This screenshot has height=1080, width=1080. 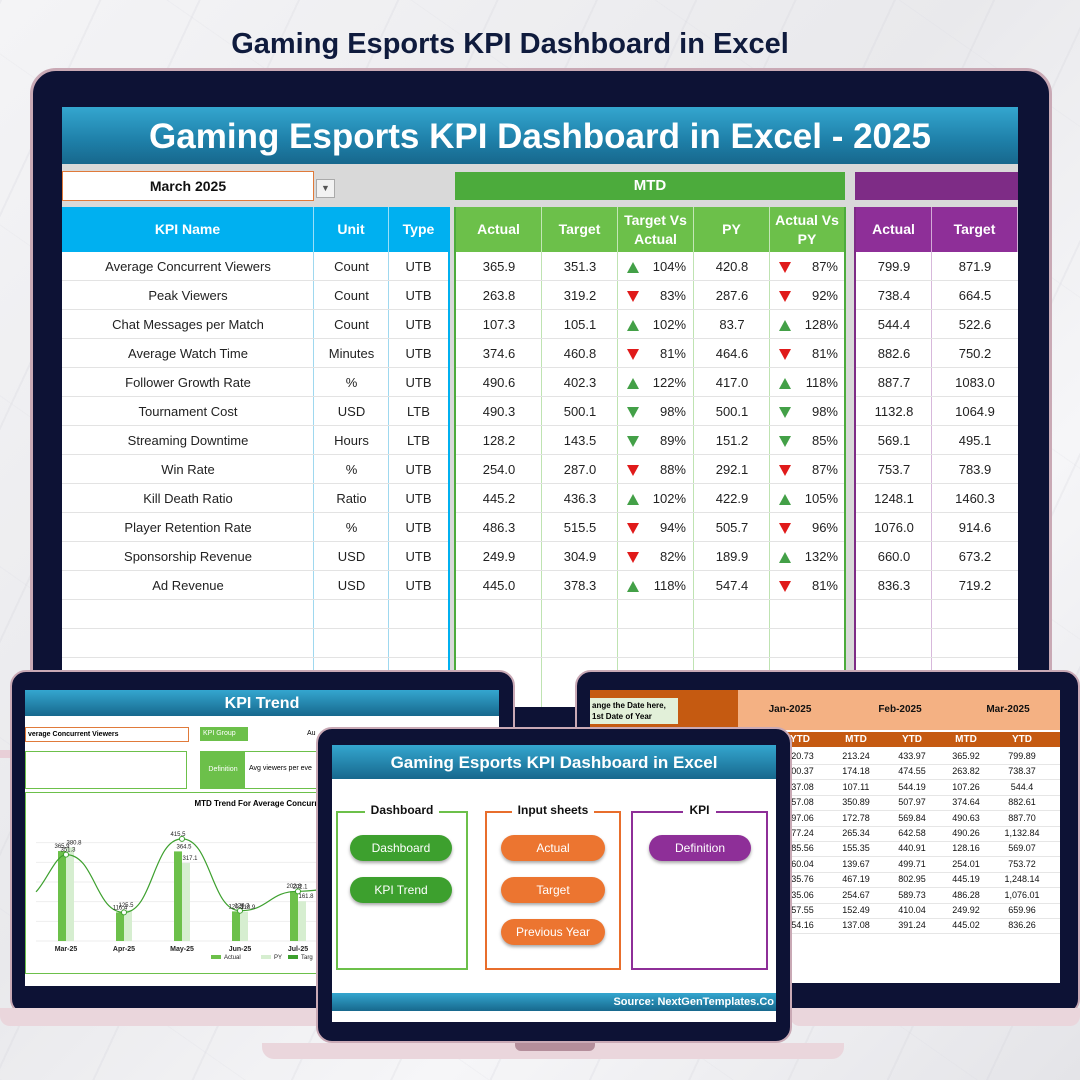 What do you see at coordinates (800, 863) in the screenshot?
I see `data-cell: 360.04` at bounding box center [800, 863].